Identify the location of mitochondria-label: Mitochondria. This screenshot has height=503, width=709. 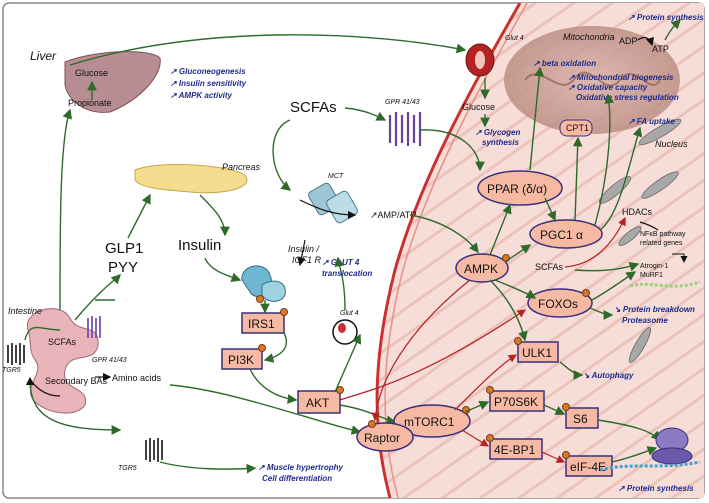
(589, 37).